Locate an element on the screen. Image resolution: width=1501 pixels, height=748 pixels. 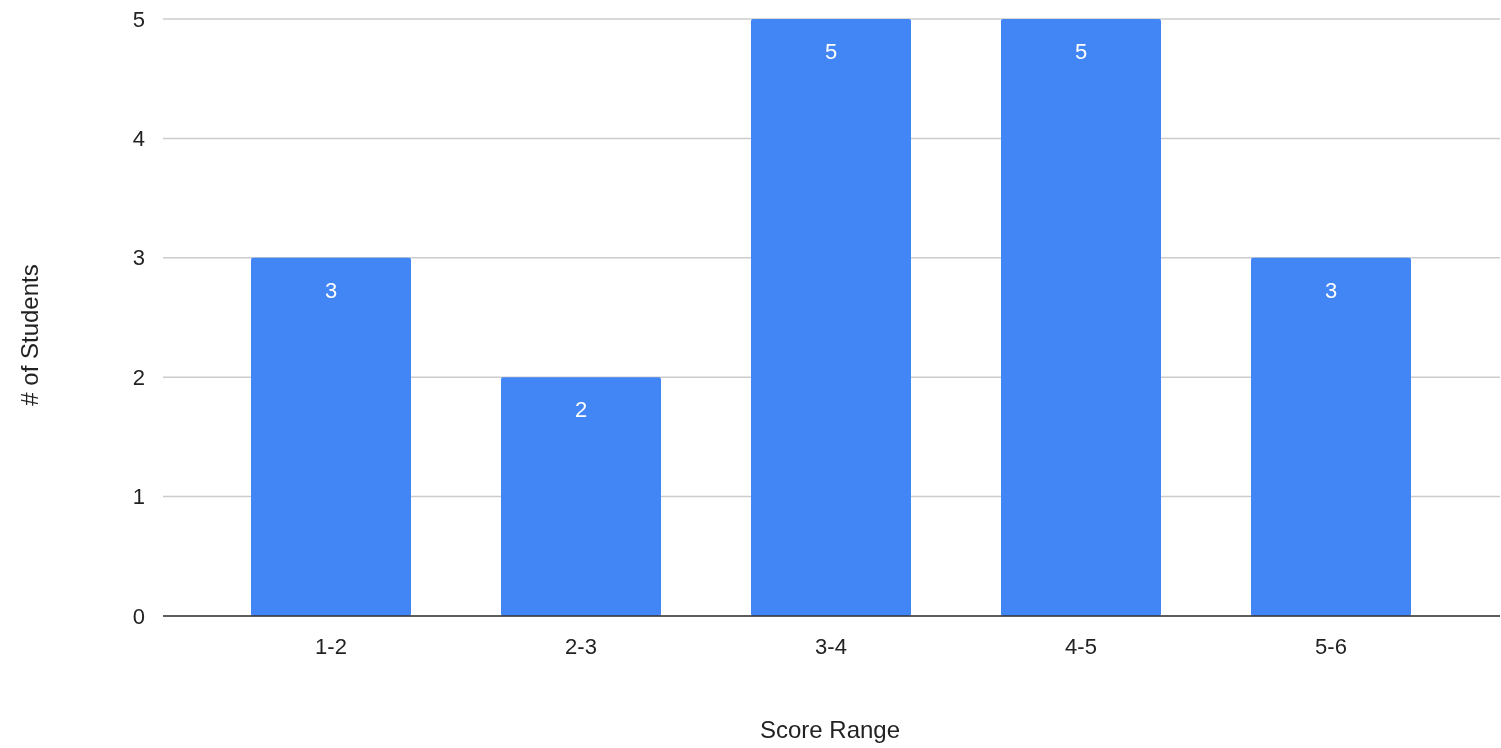
x-axis-title: Score Range is located at coordinates (830, 729).